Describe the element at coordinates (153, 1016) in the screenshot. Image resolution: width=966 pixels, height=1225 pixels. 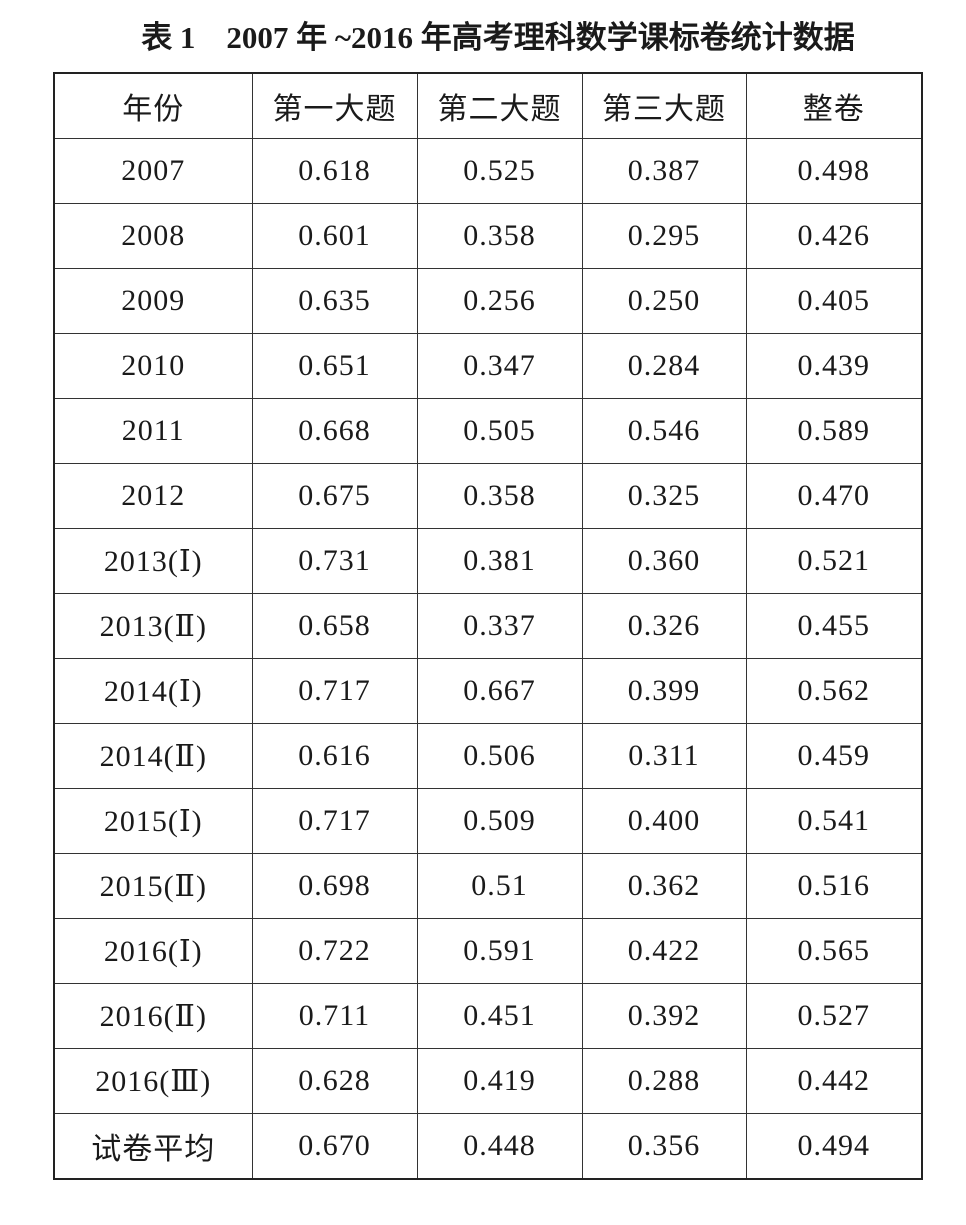
I see `table-cell: 2016(Ⅱ)` at that location.